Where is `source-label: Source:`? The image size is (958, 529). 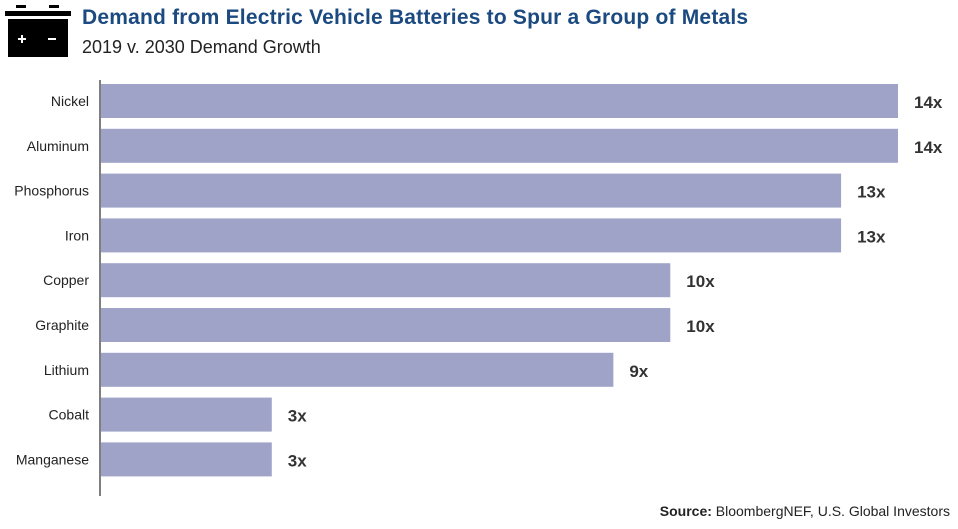
source-label: Source: is located at coordinates (685, 511).